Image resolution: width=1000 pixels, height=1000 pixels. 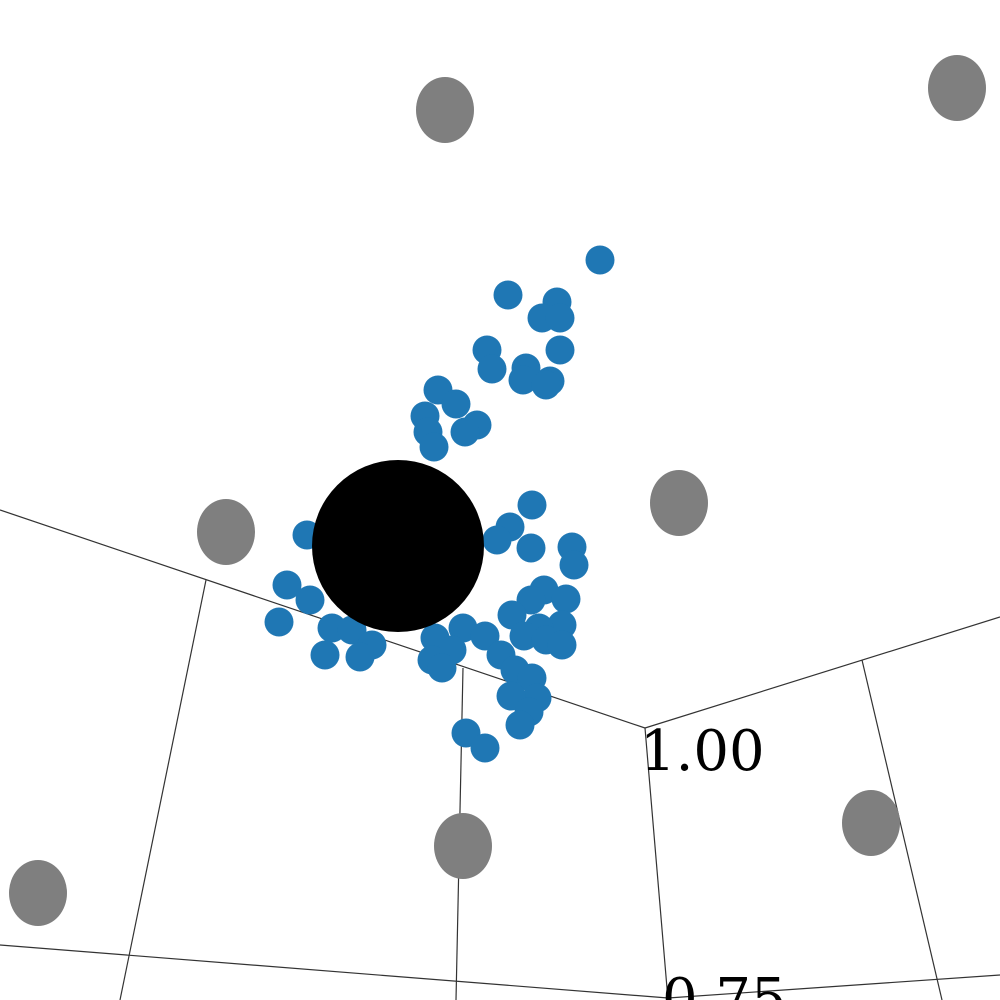 I want to click on tick-labels: 1.00 0.75, so click(x=713, y=859).